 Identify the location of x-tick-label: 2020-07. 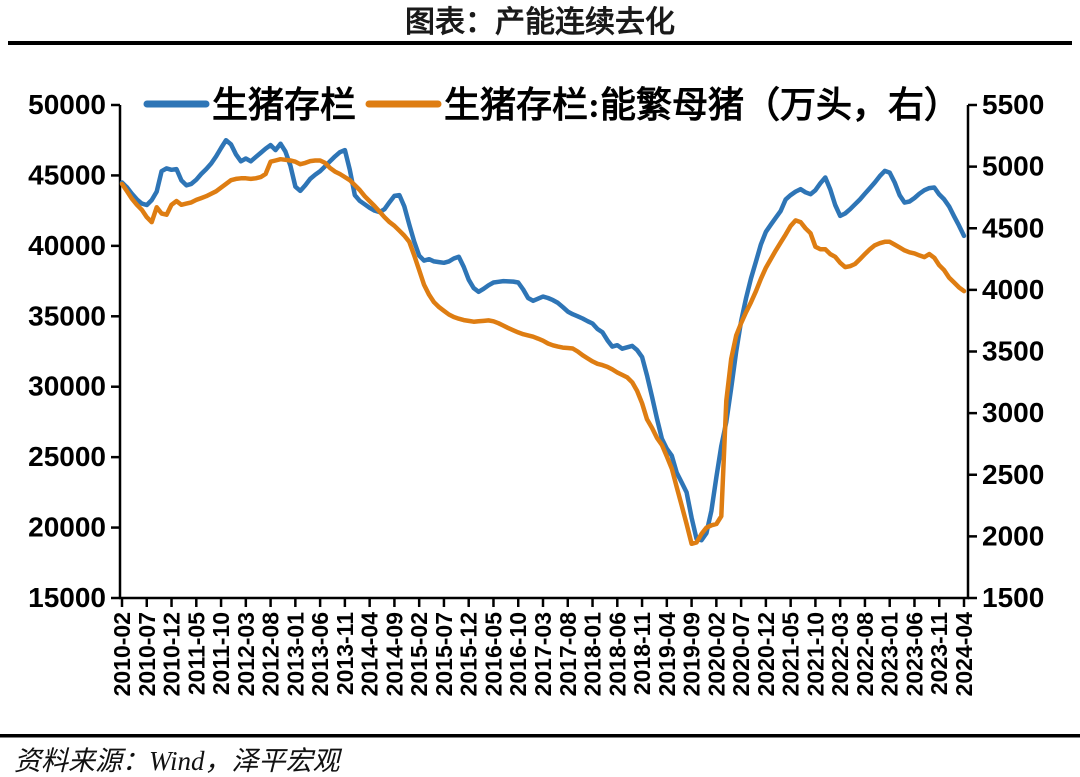
(741, 654).